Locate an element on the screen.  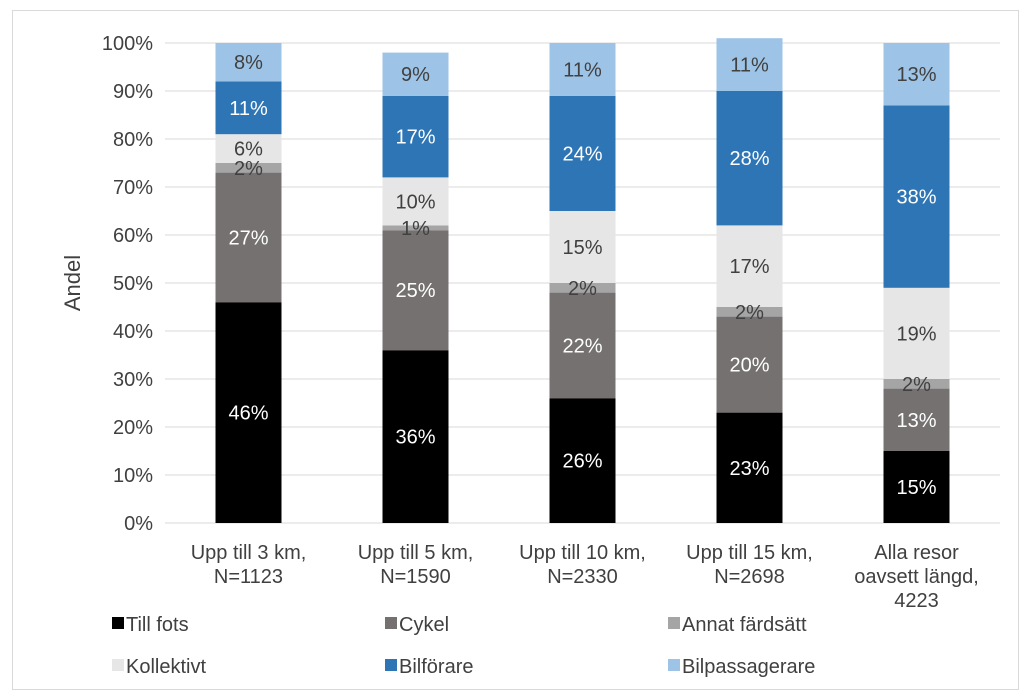
legend-item: Cykel is located at coordinates (417, 625).